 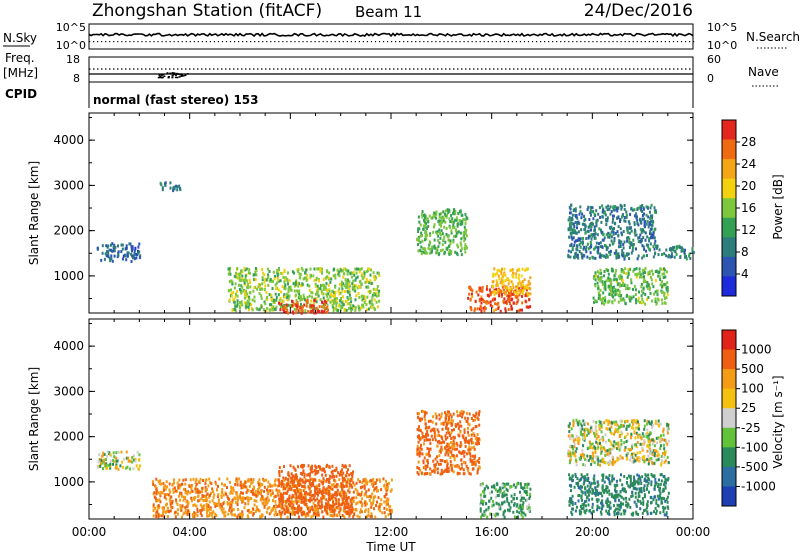 I want to click on y-tick-label: 2000, so click(x=68, y=231).